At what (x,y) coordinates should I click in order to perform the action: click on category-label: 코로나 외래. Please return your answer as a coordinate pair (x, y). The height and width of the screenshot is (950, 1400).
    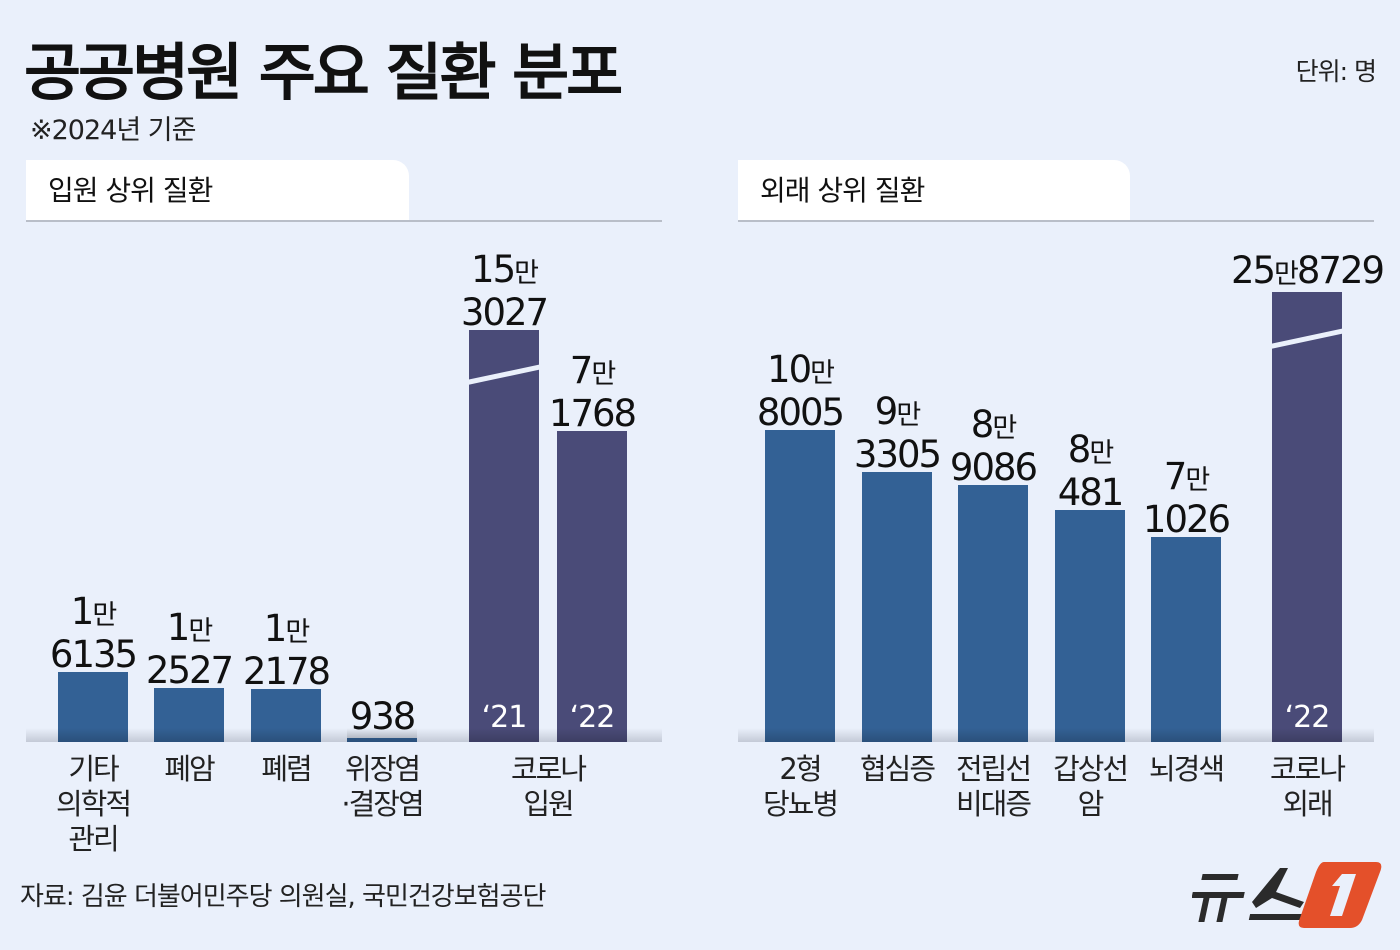
    Looking at the image, I should click on (1307, 786).